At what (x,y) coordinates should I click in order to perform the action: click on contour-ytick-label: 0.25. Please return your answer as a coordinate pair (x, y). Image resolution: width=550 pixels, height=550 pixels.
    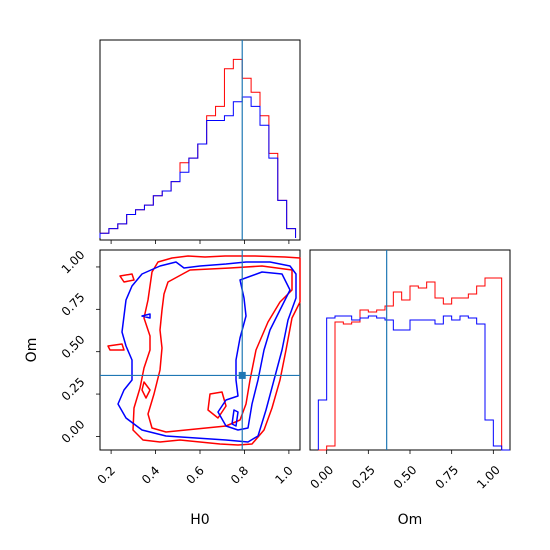
    Looking at the image, I should click on (73, 389).